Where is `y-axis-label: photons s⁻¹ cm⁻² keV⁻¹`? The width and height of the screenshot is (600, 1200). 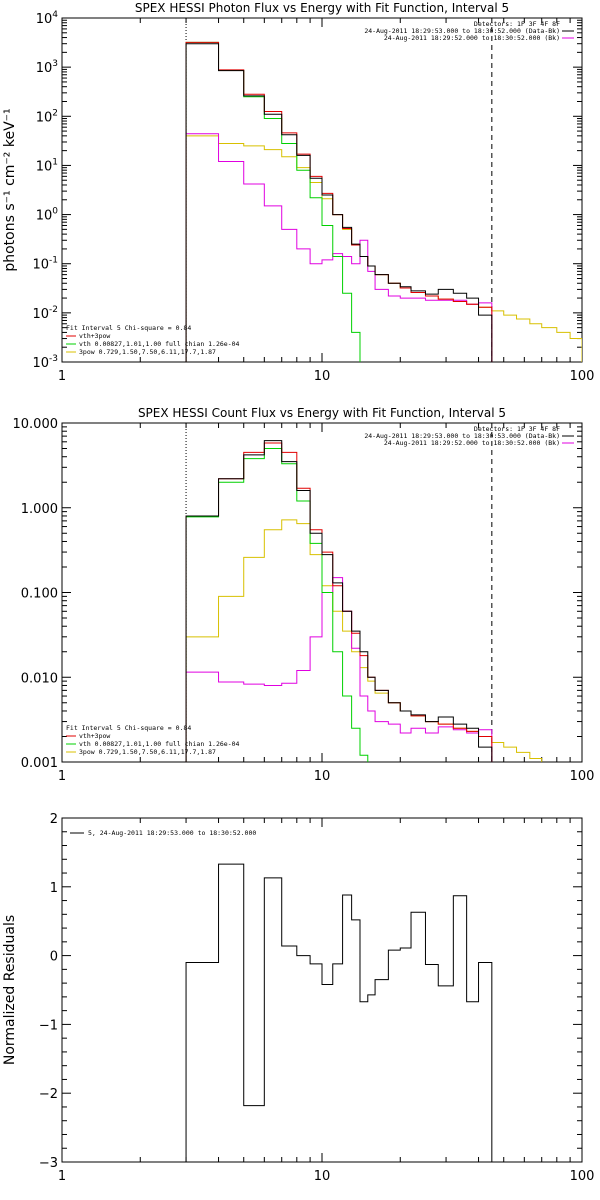 y-axis-label: photons s⁻¹ cm⁻² keV⁻¹ is located at coordinates (10, 189).